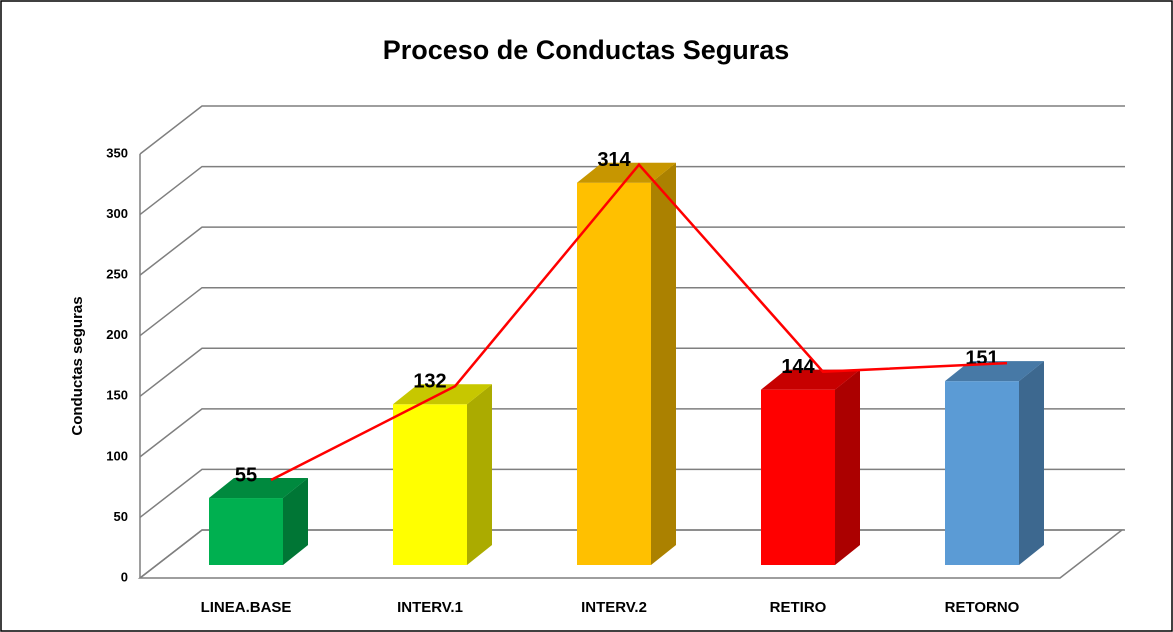 This screenshot has width=1173, height=632. I want to click on data-label: 151, so click(981, 358).